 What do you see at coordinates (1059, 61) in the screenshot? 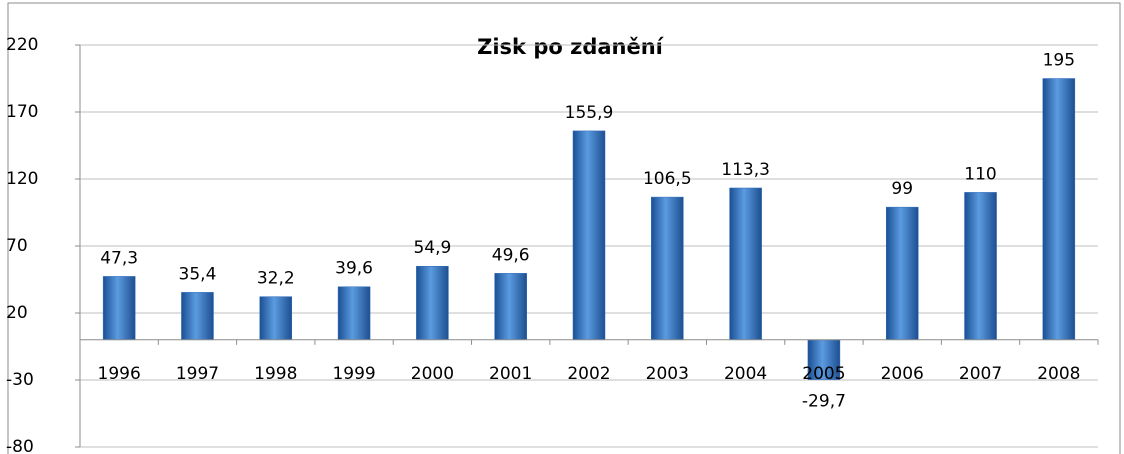
I see `value-label: 195` at bounding box center [1059, 61].